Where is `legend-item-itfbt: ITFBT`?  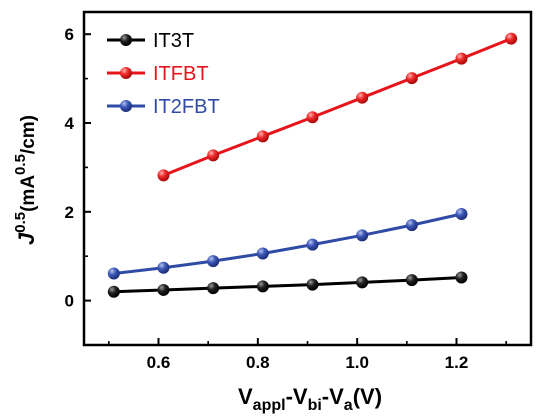 legend-item-itfbt: ITFBT is located at coordinates (158, 74).